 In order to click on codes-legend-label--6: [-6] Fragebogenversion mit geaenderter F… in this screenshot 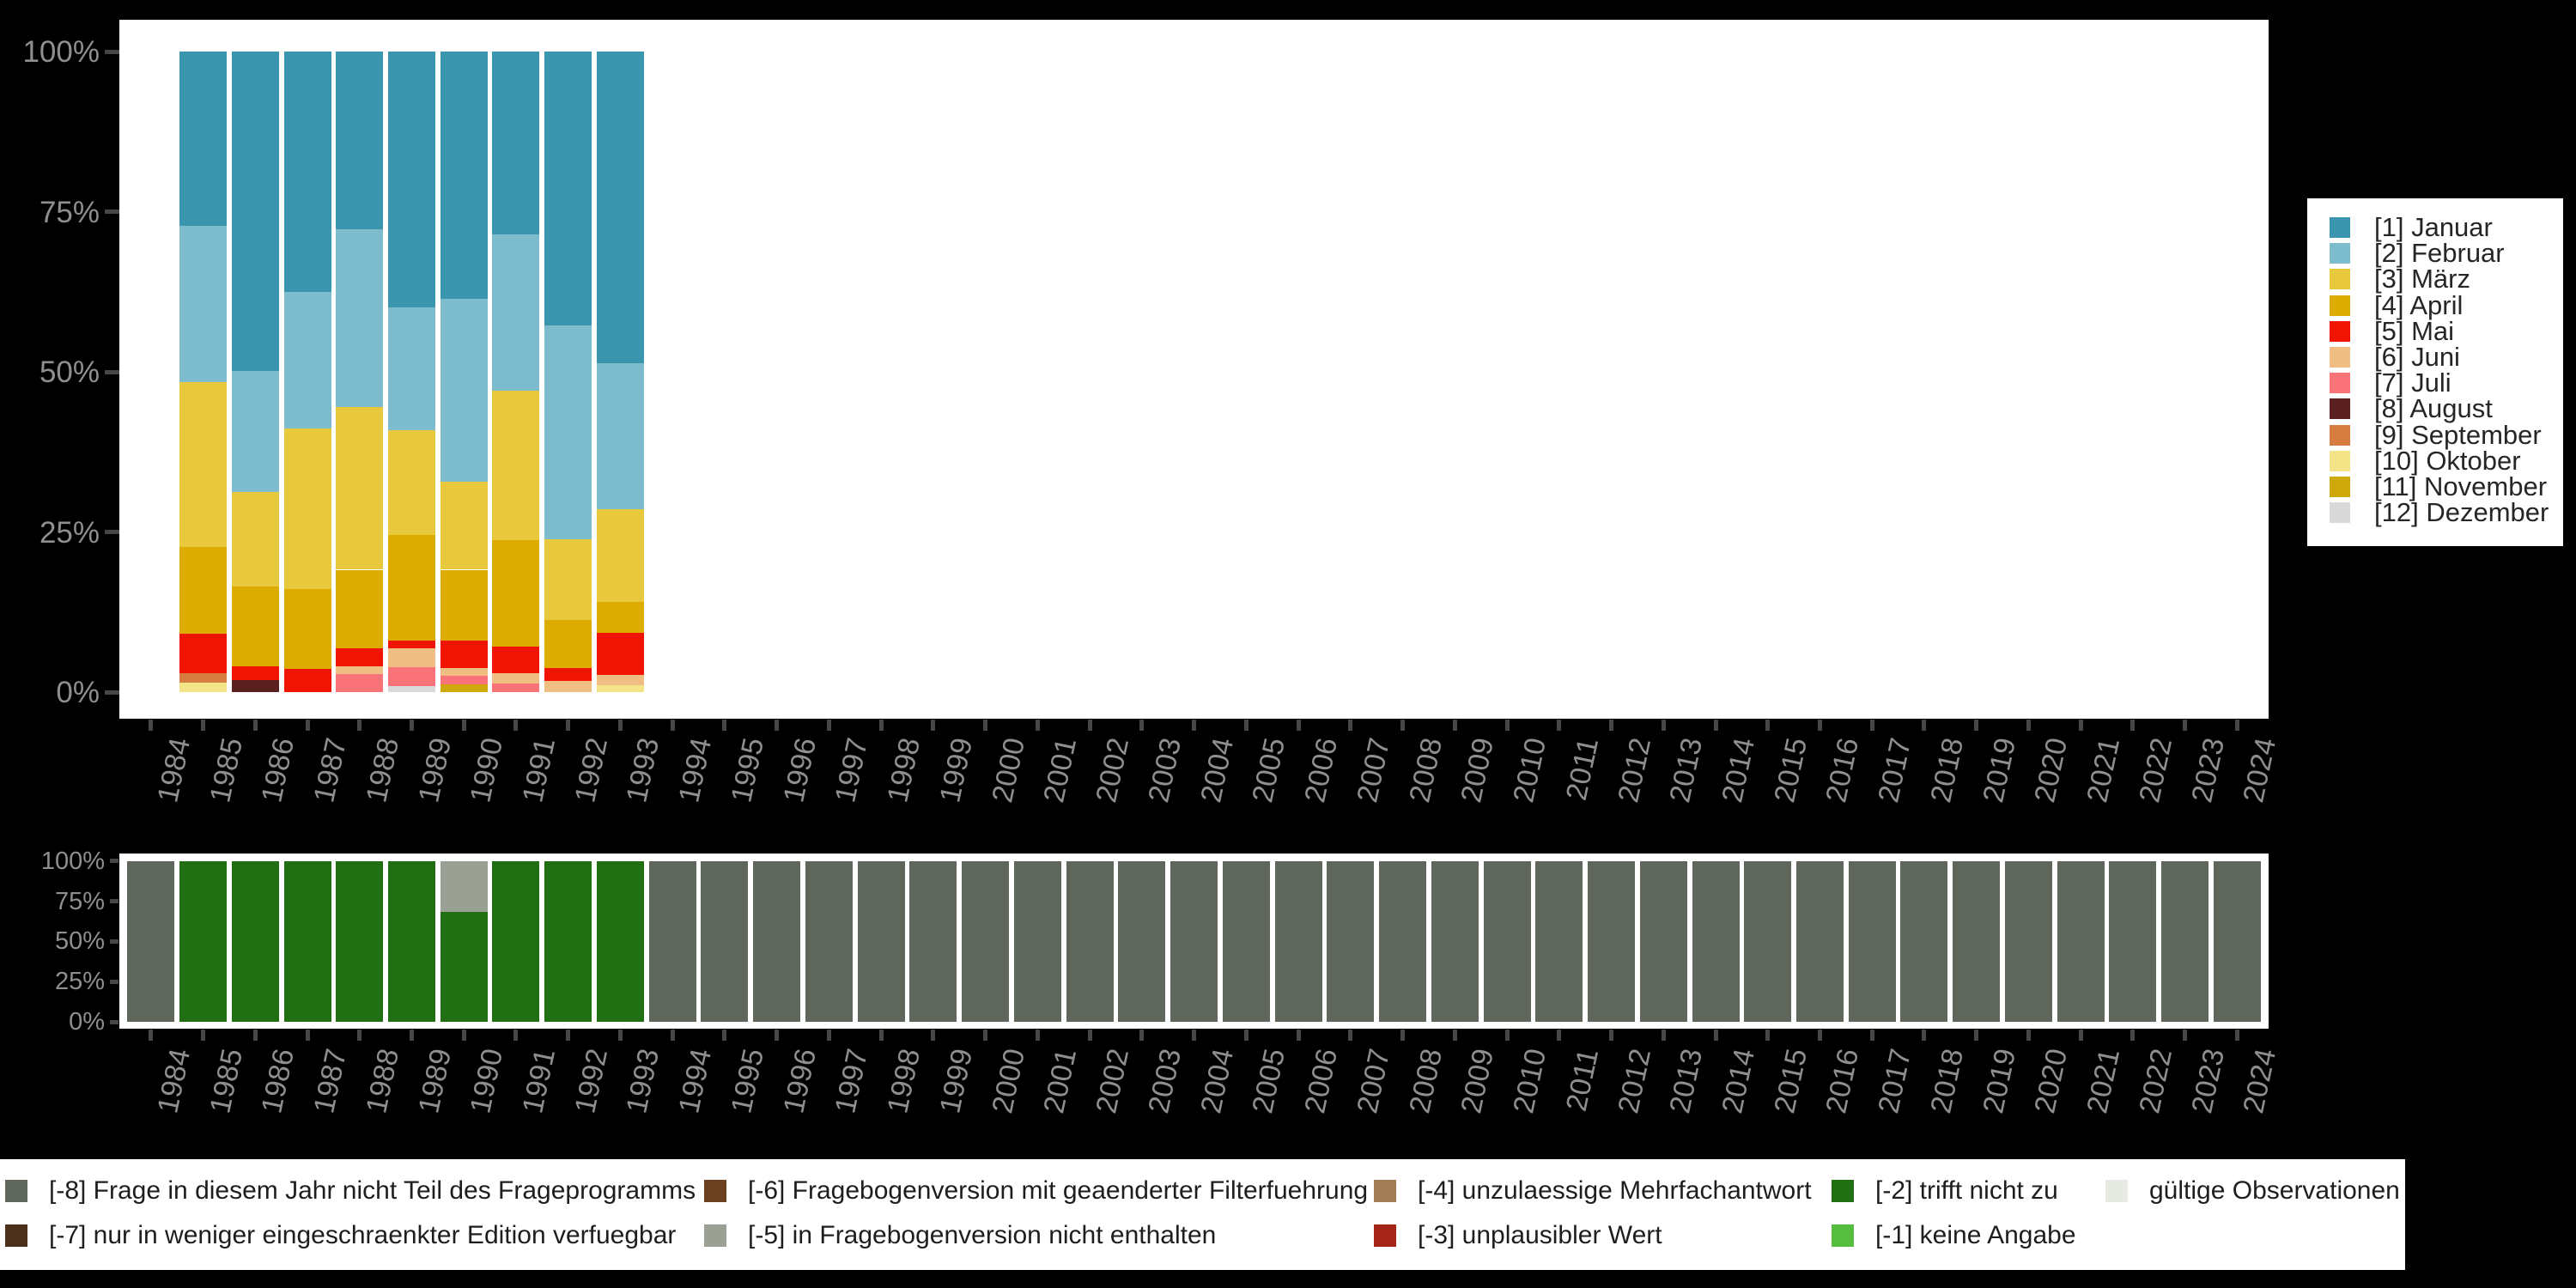, I will do `click(1058, 1191)`.